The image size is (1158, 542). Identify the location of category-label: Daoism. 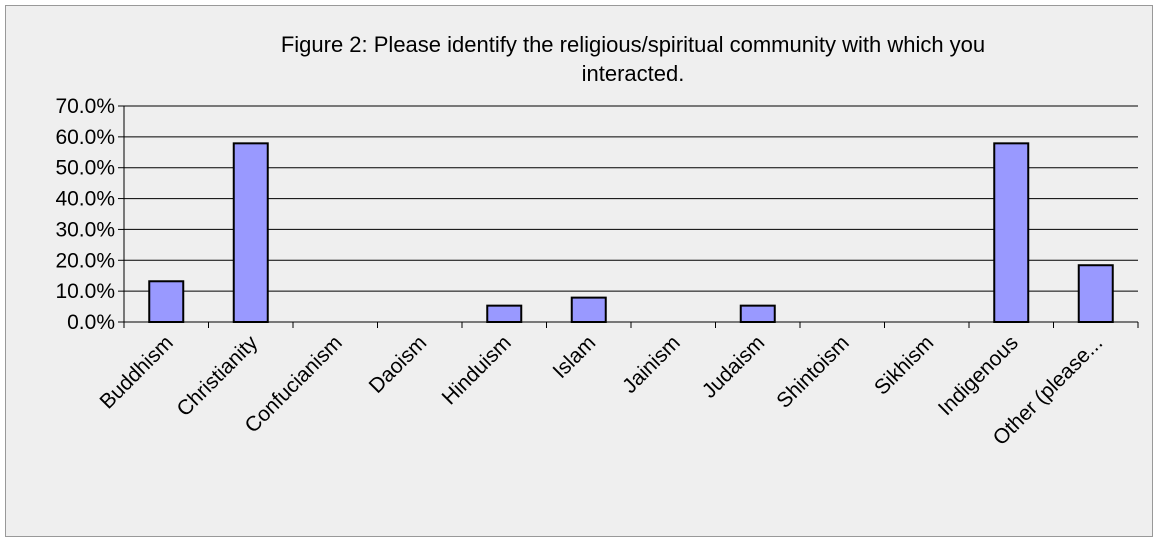
(398, 364).